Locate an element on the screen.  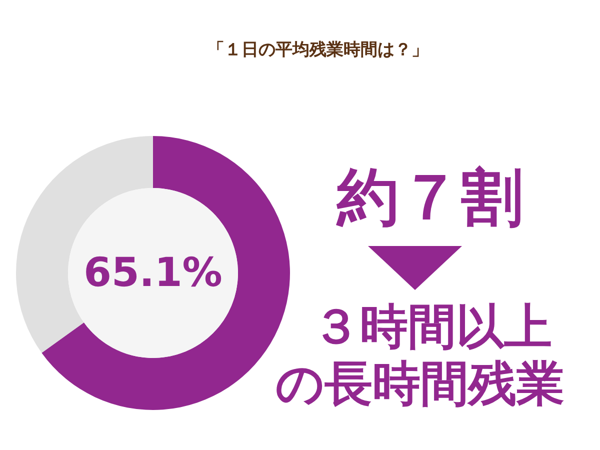
annotation: ３時間以上 is located at coordinates (432, 327).